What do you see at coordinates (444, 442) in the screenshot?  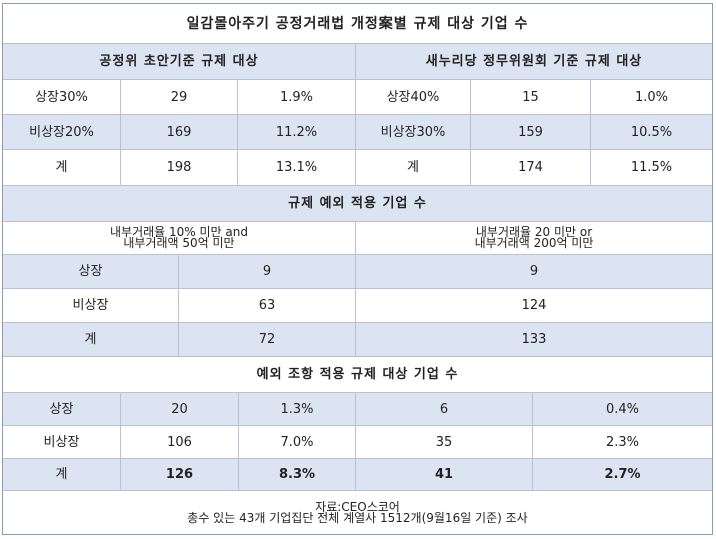 I see `count-cell: 35` at bounding box center [444, 442].